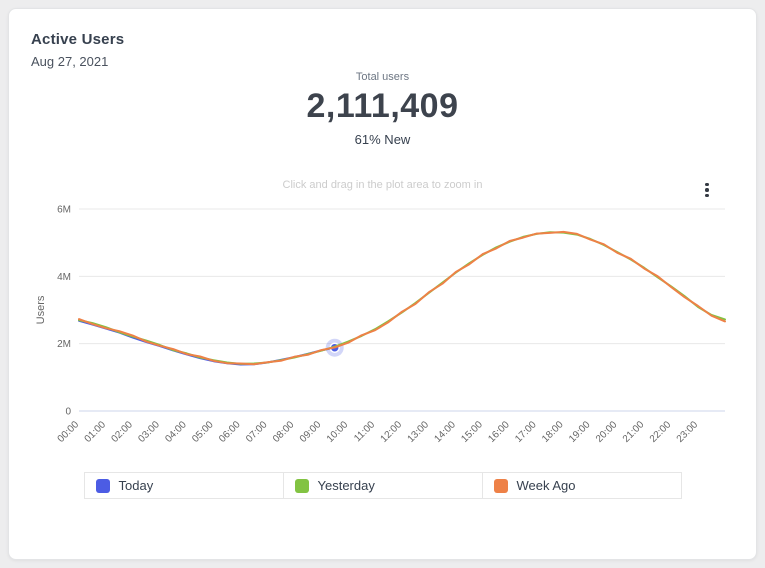 The image size is (765, 568). What do you see at coordinates (68, 412) in the screenshot?
I see `y-axis-tick-label: 0` at bounding box center [68, 412].